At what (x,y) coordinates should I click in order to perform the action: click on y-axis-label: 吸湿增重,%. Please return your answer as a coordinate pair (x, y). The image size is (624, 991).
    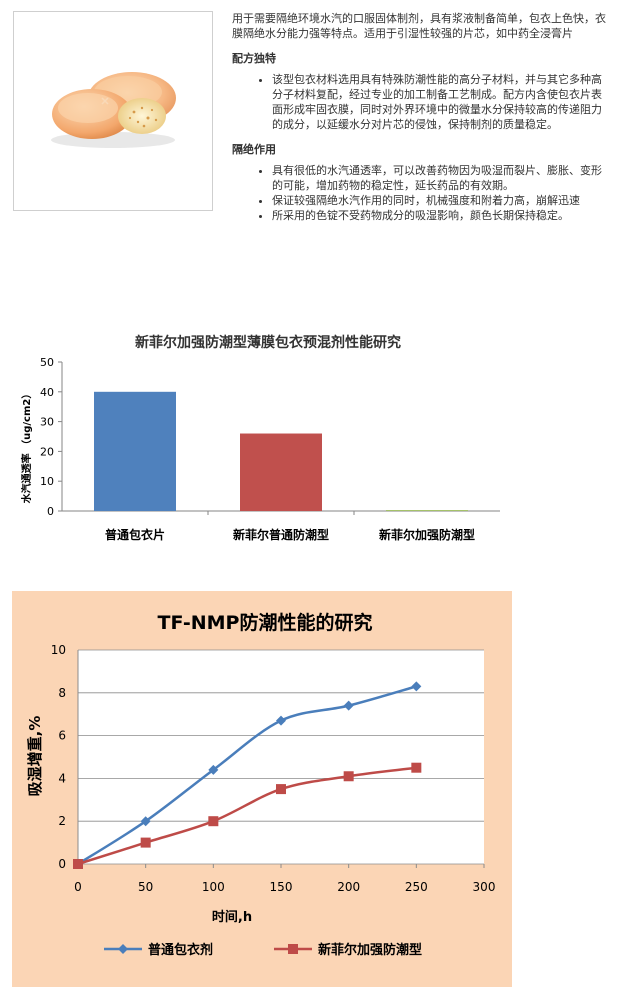
    Looking at the image, I should click on (35, 756).